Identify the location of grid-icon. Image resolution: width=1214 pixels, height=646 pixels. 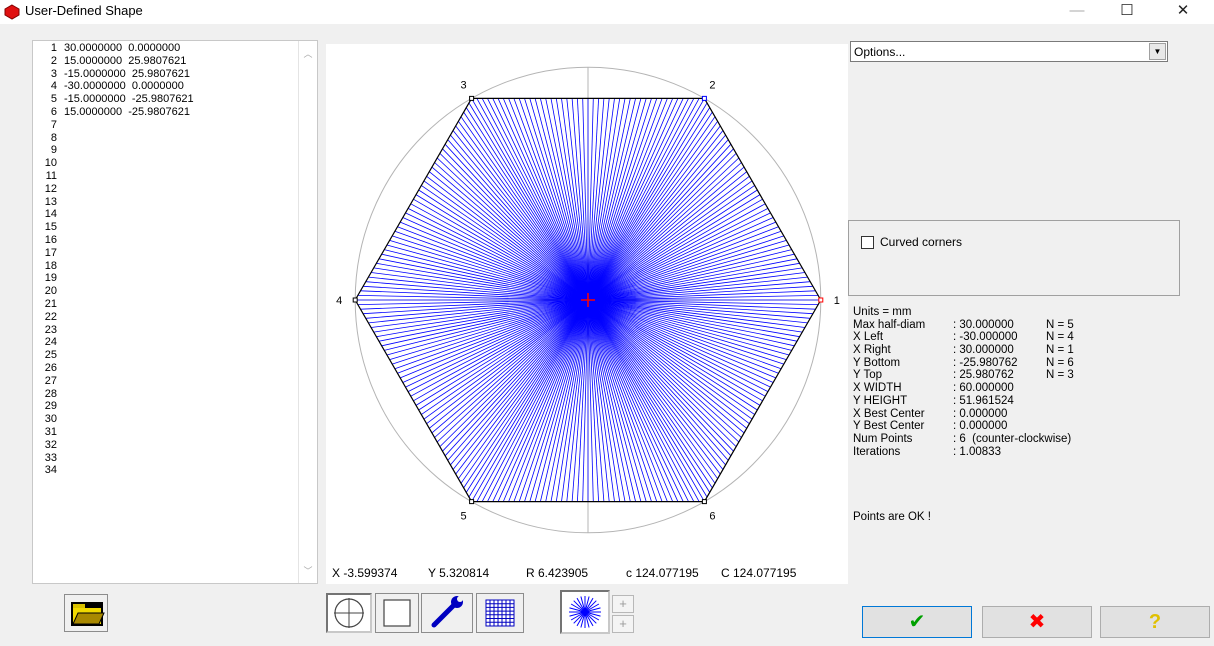
(500, 613).